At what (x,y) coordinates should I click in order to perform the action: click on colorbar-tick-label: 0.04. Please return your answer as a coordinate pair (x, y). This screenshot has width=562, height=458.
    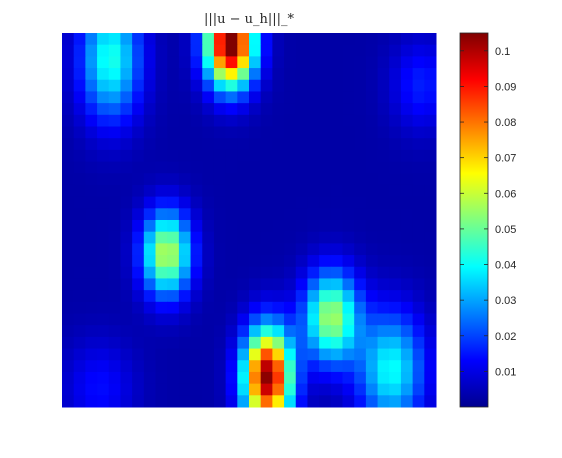
    Looking at the image, I should click on (505, 266).